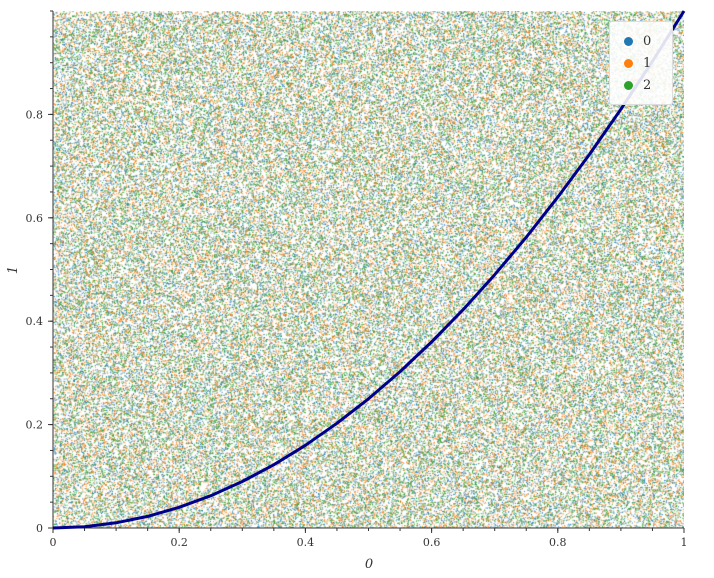 The image size is (714, 578). I want to click on legend-label: 0, so click(647, 41).